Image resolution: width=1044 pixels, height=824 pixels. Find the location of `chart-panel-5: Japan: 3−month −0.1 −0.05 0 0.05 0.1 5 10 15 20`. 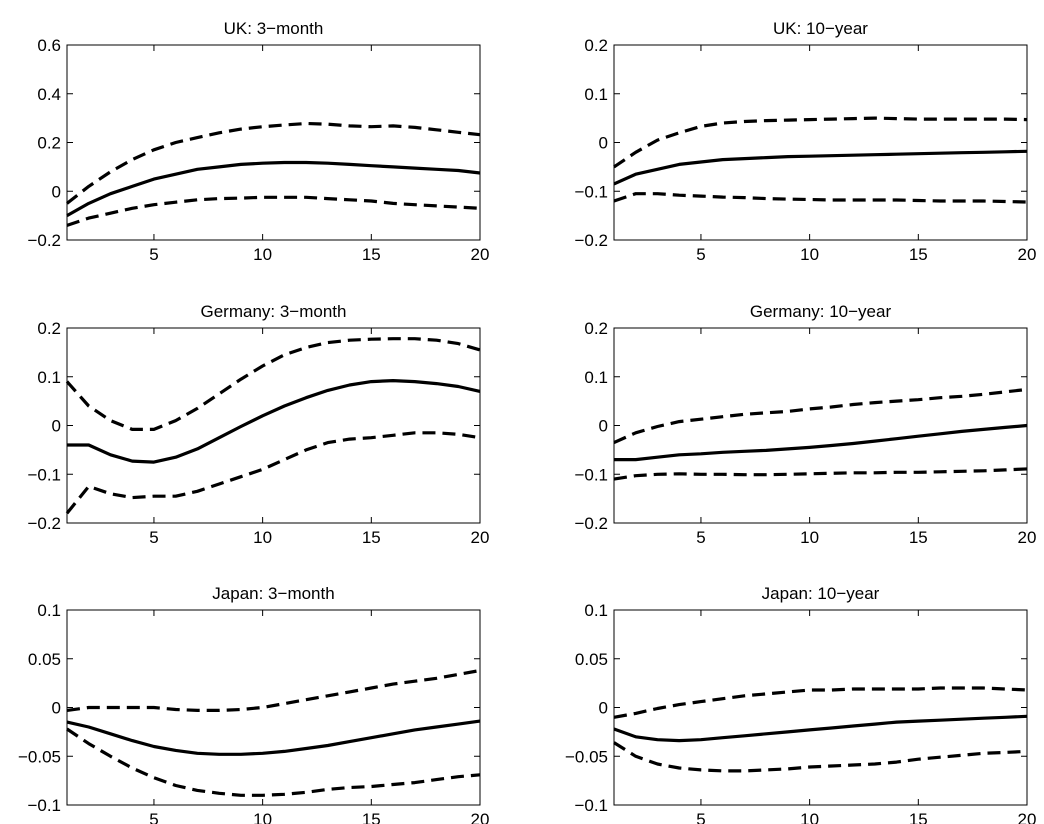

chart-panel-5: Japan: 3−month −0.1 −0.05 0 0.05 0.1 5 10 15 20 is located at coordinates (253, 704).